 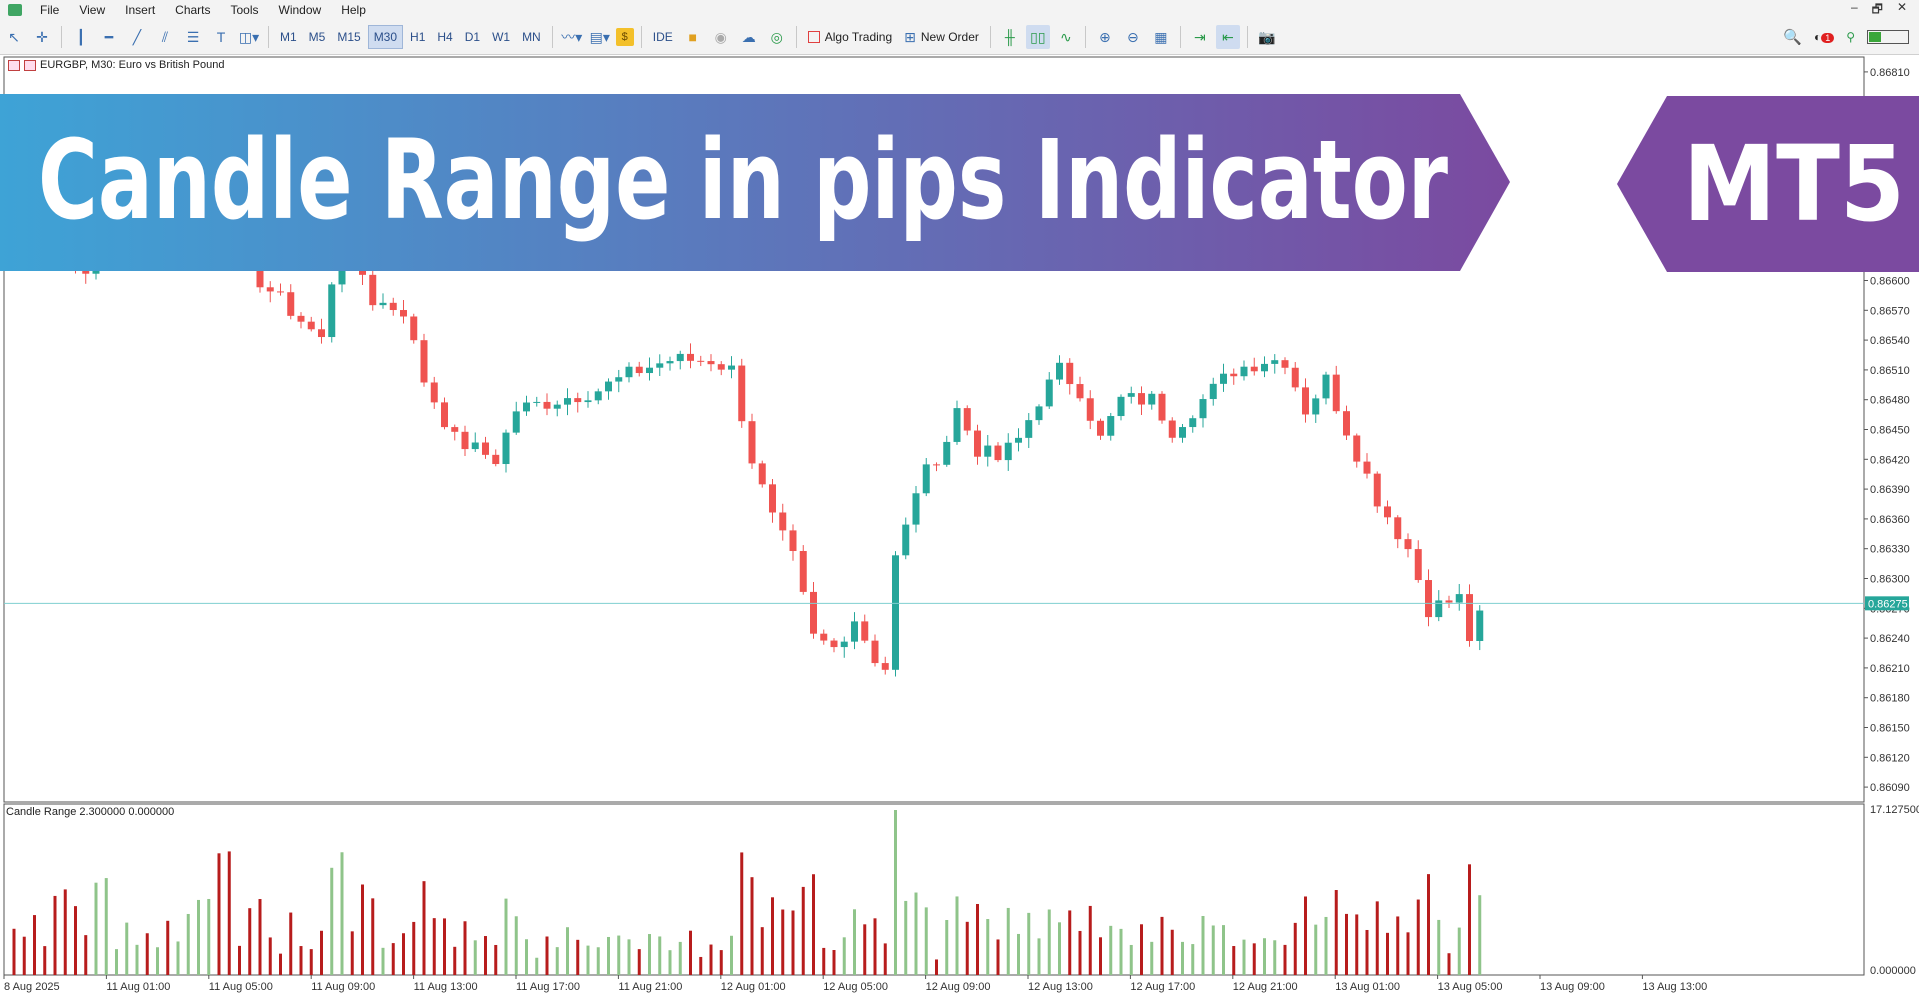 What do you see at coordinates (1037, 37) in the screenshot?
I see `candlestick-icon: ▯▯` at bounding box center [1037, 37].